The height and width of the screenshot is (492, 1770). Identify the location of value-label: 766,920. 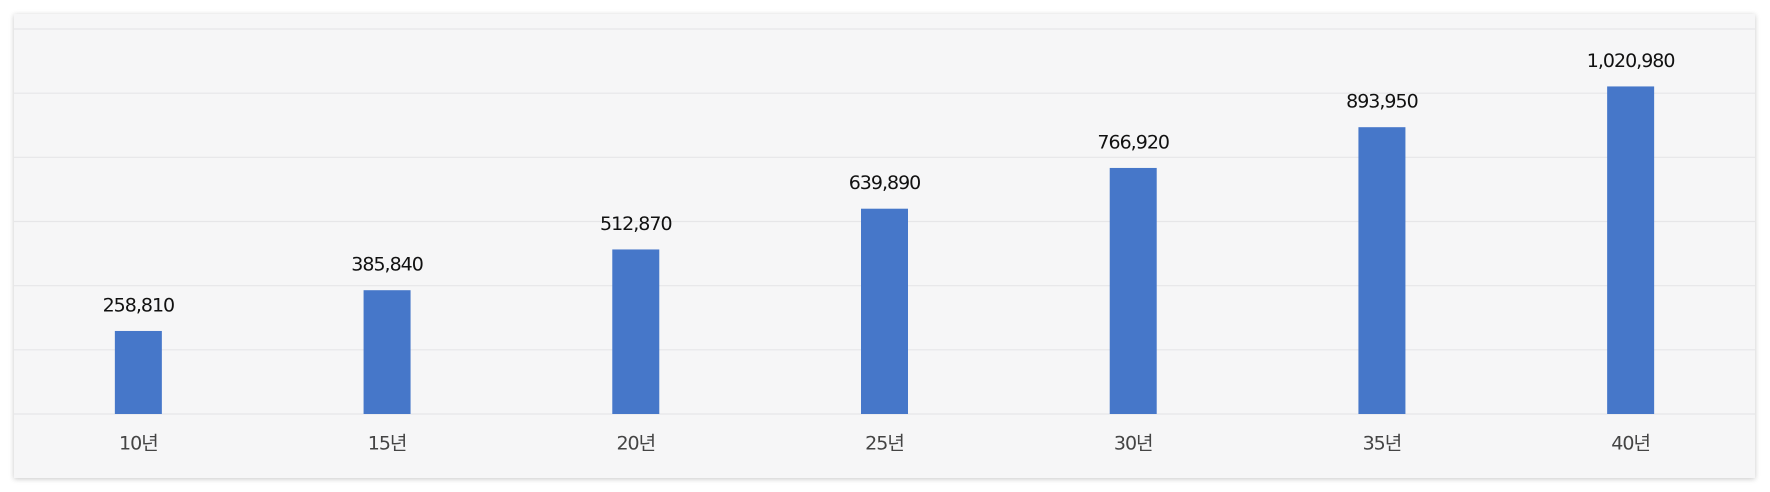
(1133, 142).